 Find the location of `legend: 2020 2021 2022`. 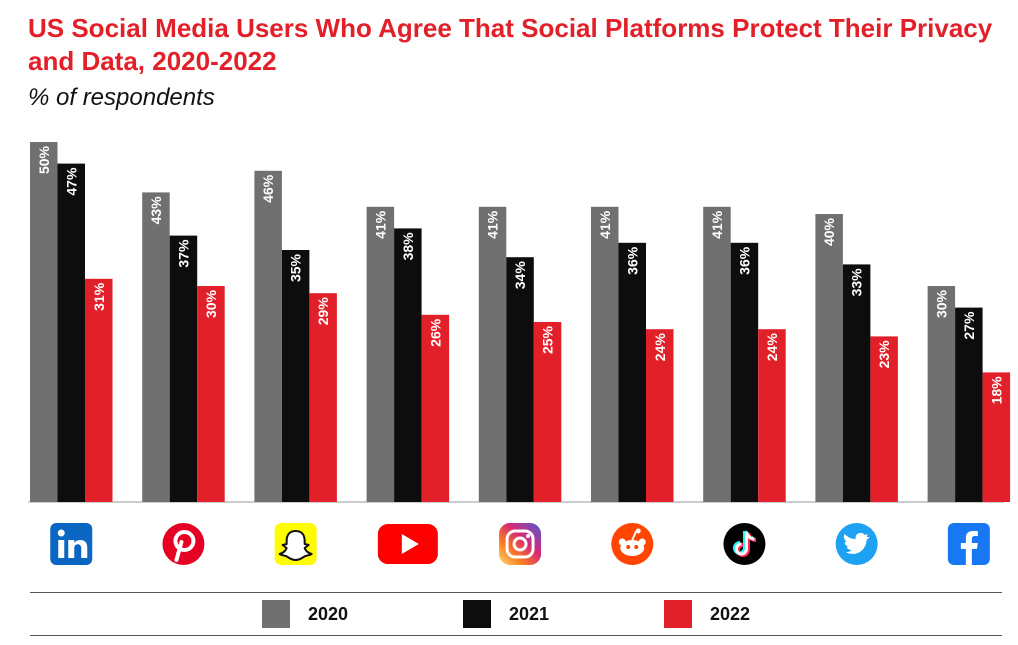

legend: 2020 2021 2022 is located at coordinates (509, 614).